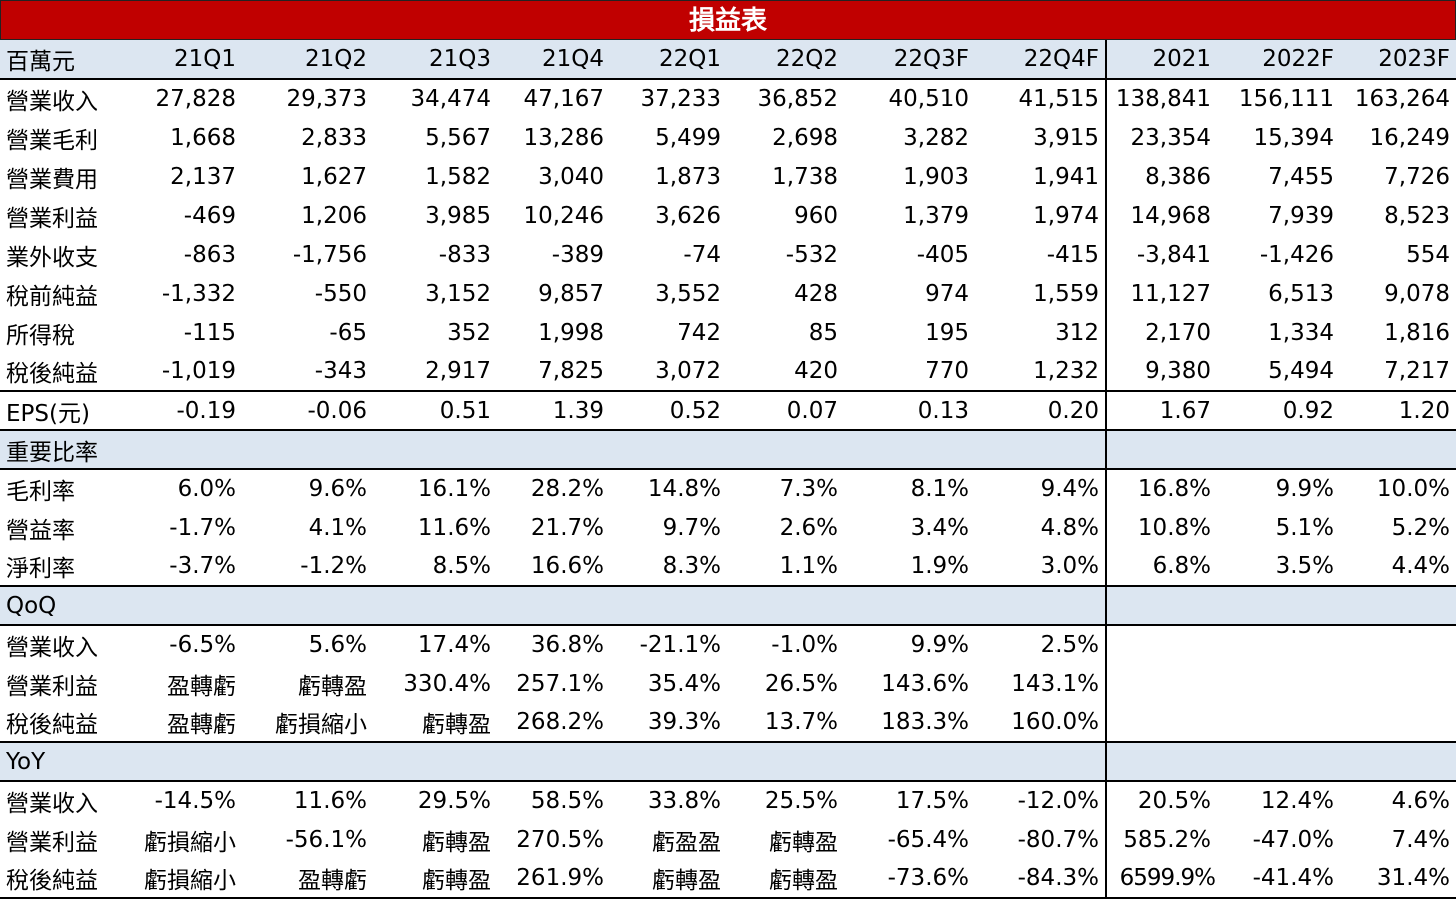 The height and width of the screenshot is (900, 1456). Describe the element at coordinates (177, 60) in the screenshot. I see `column-header-21q1: 21Q1` at that location.